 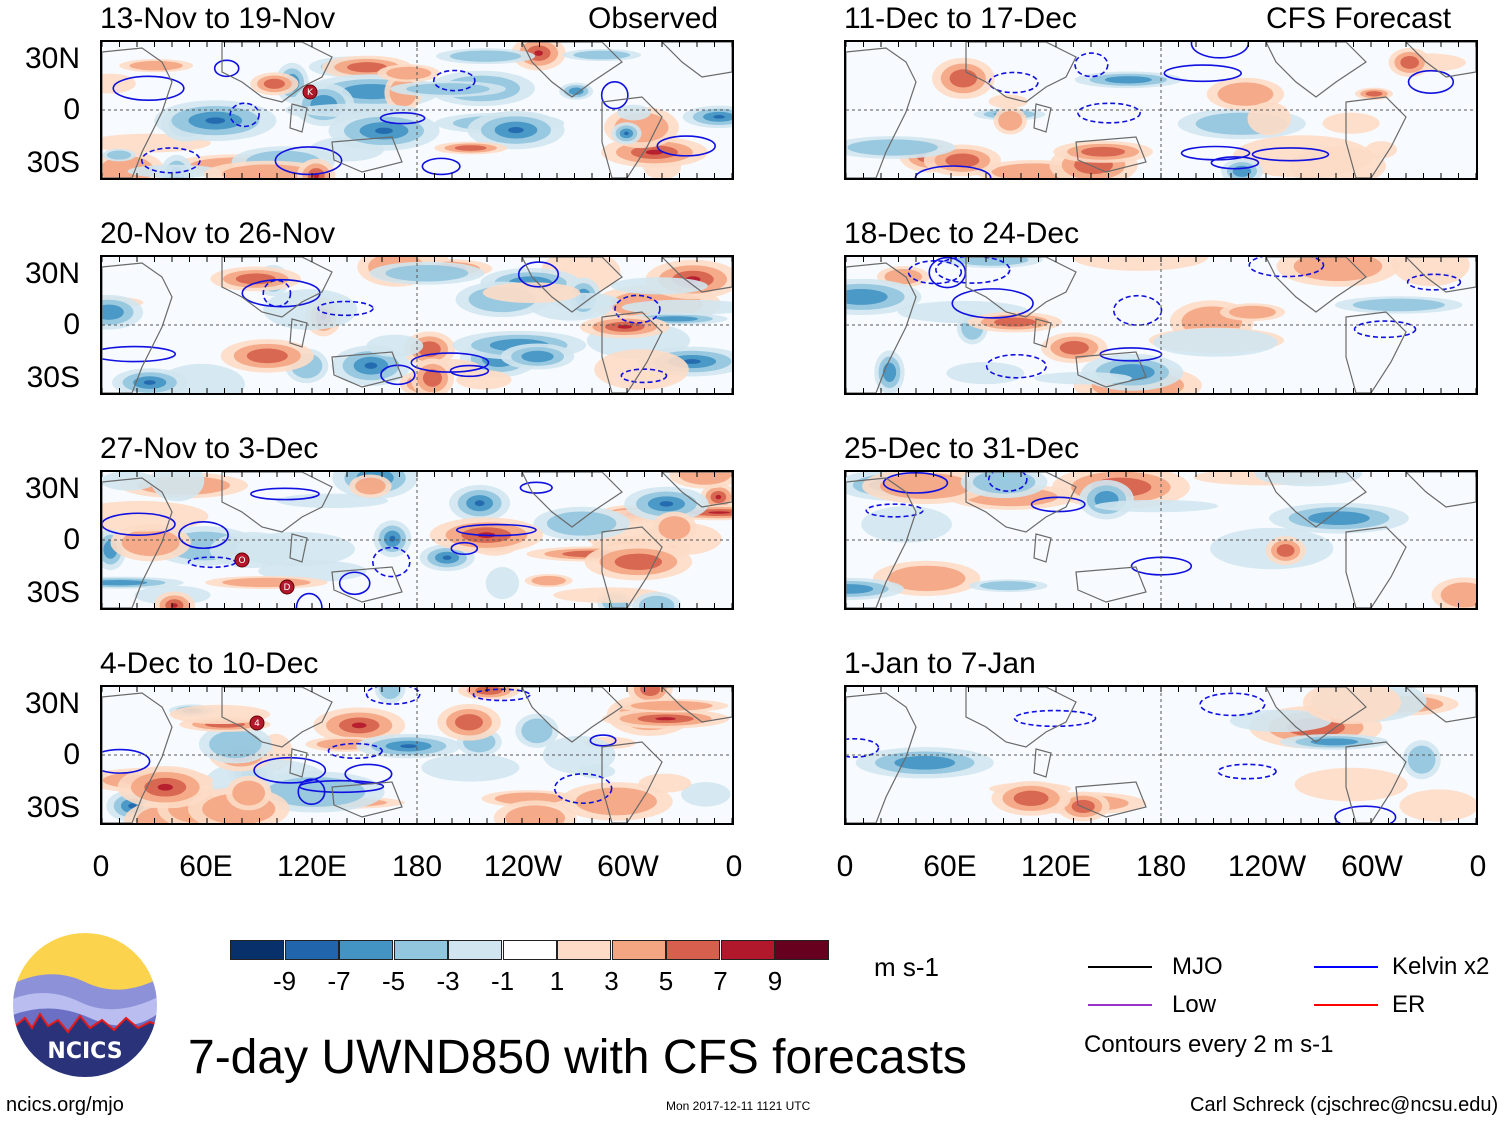 I want to click on map-field, so click(x=1161, y=755).